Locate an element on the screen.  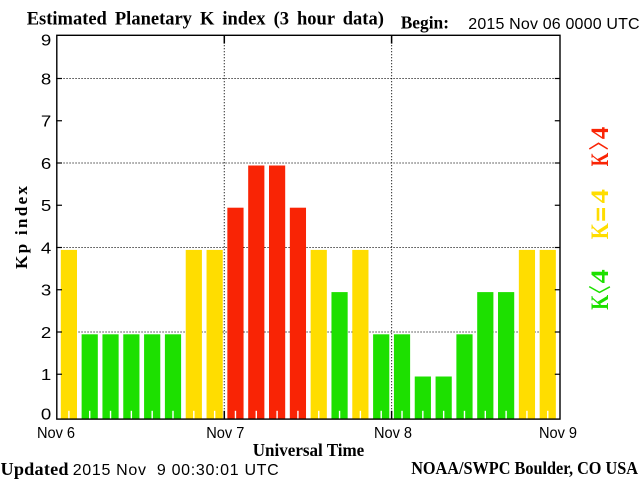
svg-text: Kp index is located at coordinates (21, 227).